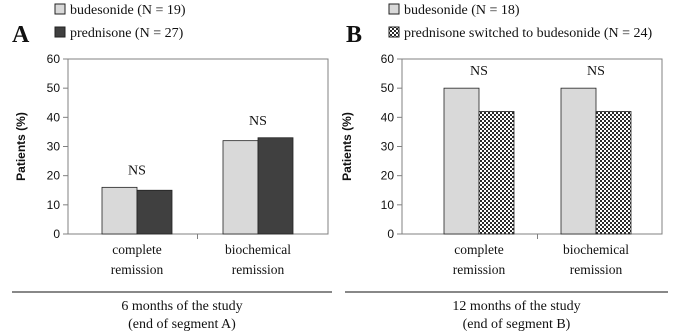 The width and height of the screenshot is (685, 335). I want to click on footer-caption: (end of segment B), so click(517, 324).